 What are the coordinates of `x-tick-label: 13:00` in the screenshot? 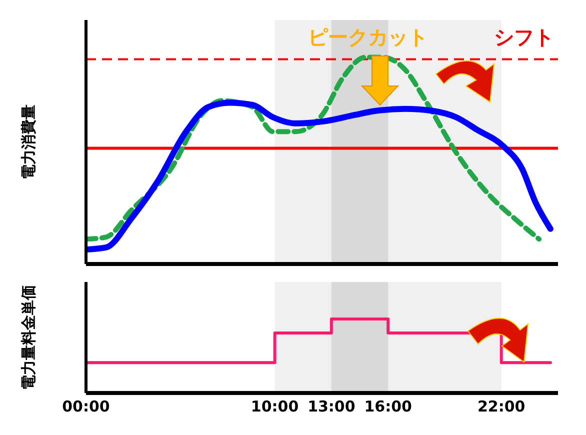 It's located at (332, 407).